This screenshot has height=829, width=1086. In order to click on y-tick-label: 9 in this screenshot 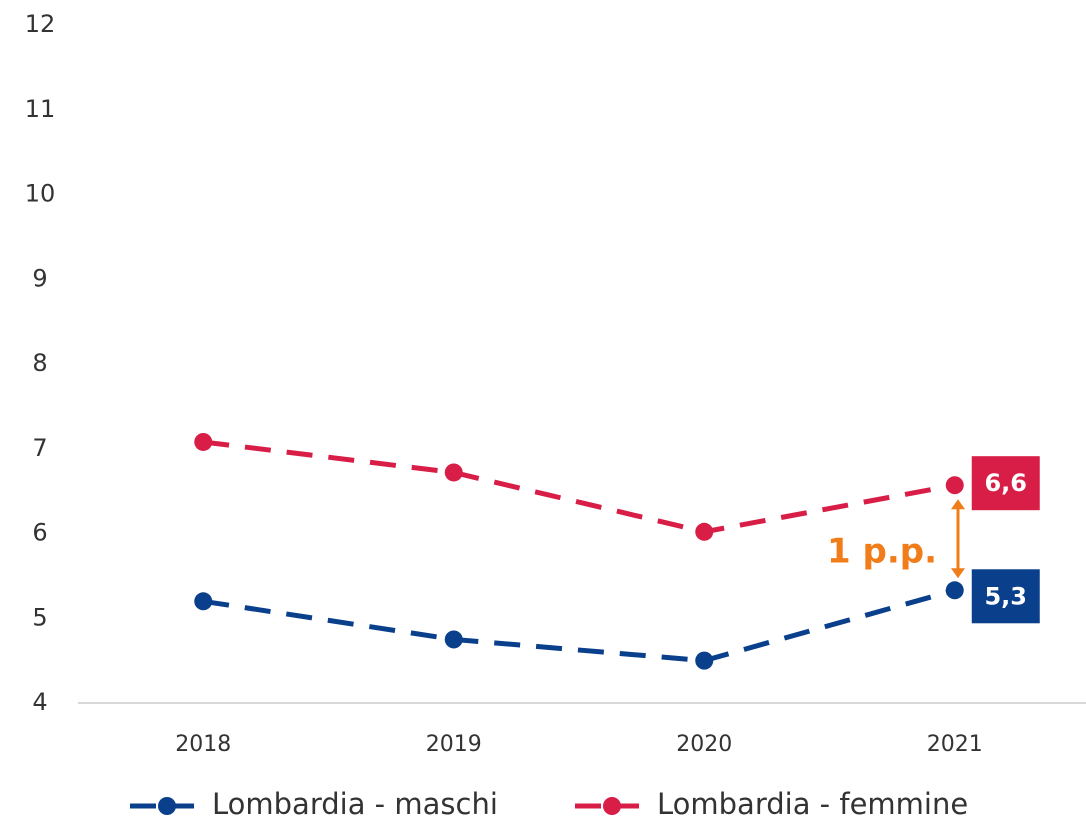, I will do `click(39, 278)`.